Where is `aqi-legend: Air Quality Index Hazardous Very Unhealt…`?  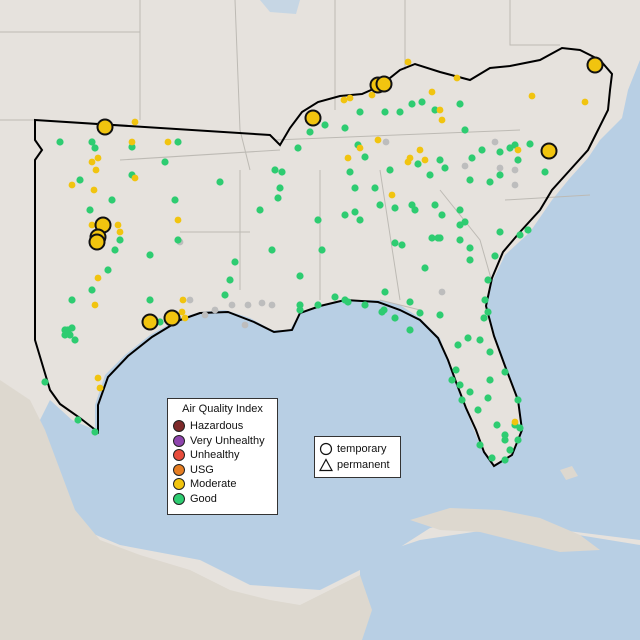 aqi-legend: Air Quality Index Hazardous Very Unhealt… is located at coordinates (222, 456).